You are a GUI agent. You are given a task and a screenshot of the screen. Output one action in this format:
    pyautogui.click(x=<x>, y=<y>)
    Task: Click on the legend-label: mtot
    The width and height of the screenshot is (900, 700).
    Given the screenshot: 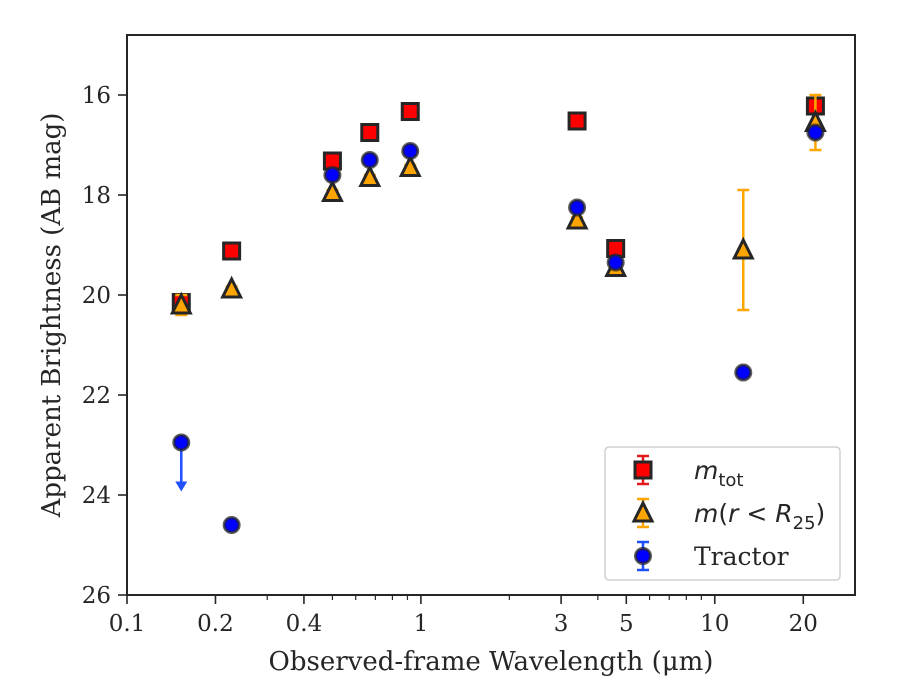 What is the action you would take?
    pyautogui.click(x=719, y=473)
    